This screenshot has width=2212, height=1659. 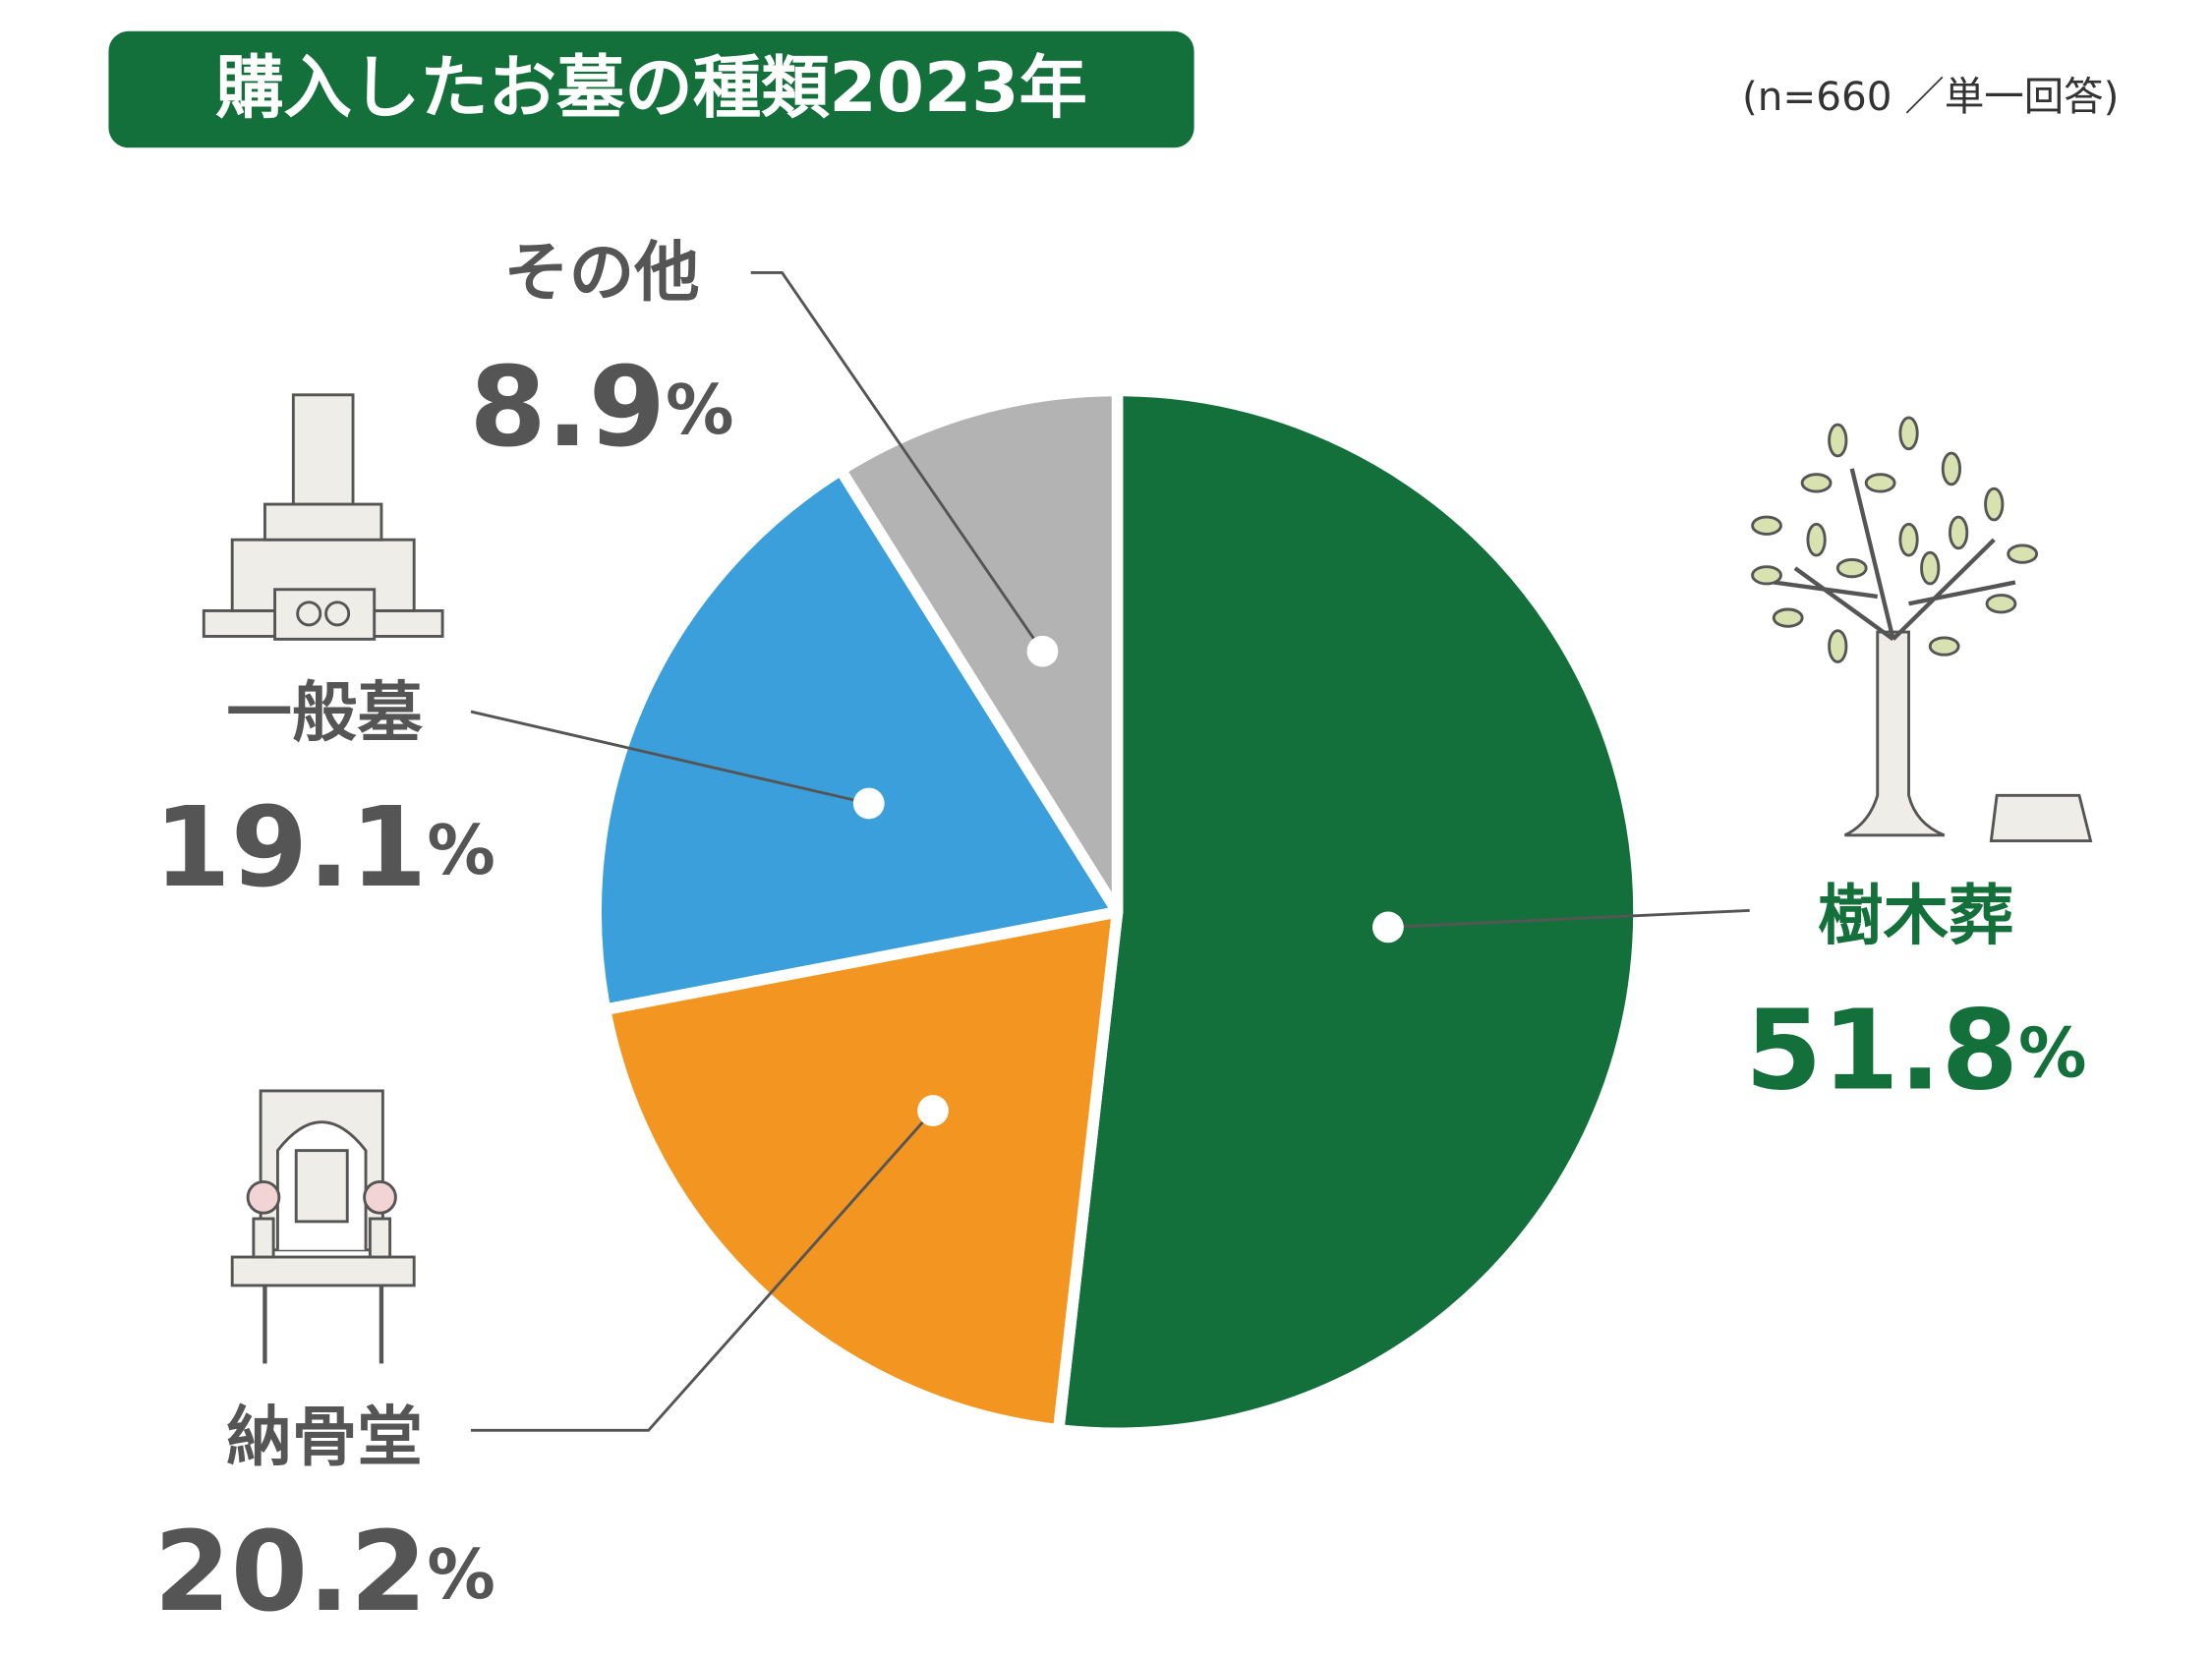 What do you see at coordinates (323, 1226) in the screenshot?
I see `altar-icon` at bounding box center [323, 1226].